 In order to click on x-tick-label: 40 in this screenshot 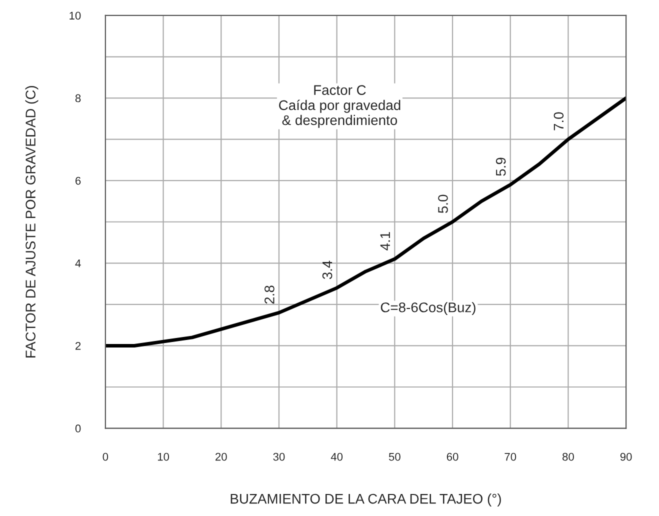, I will do `click(336, 456)`.